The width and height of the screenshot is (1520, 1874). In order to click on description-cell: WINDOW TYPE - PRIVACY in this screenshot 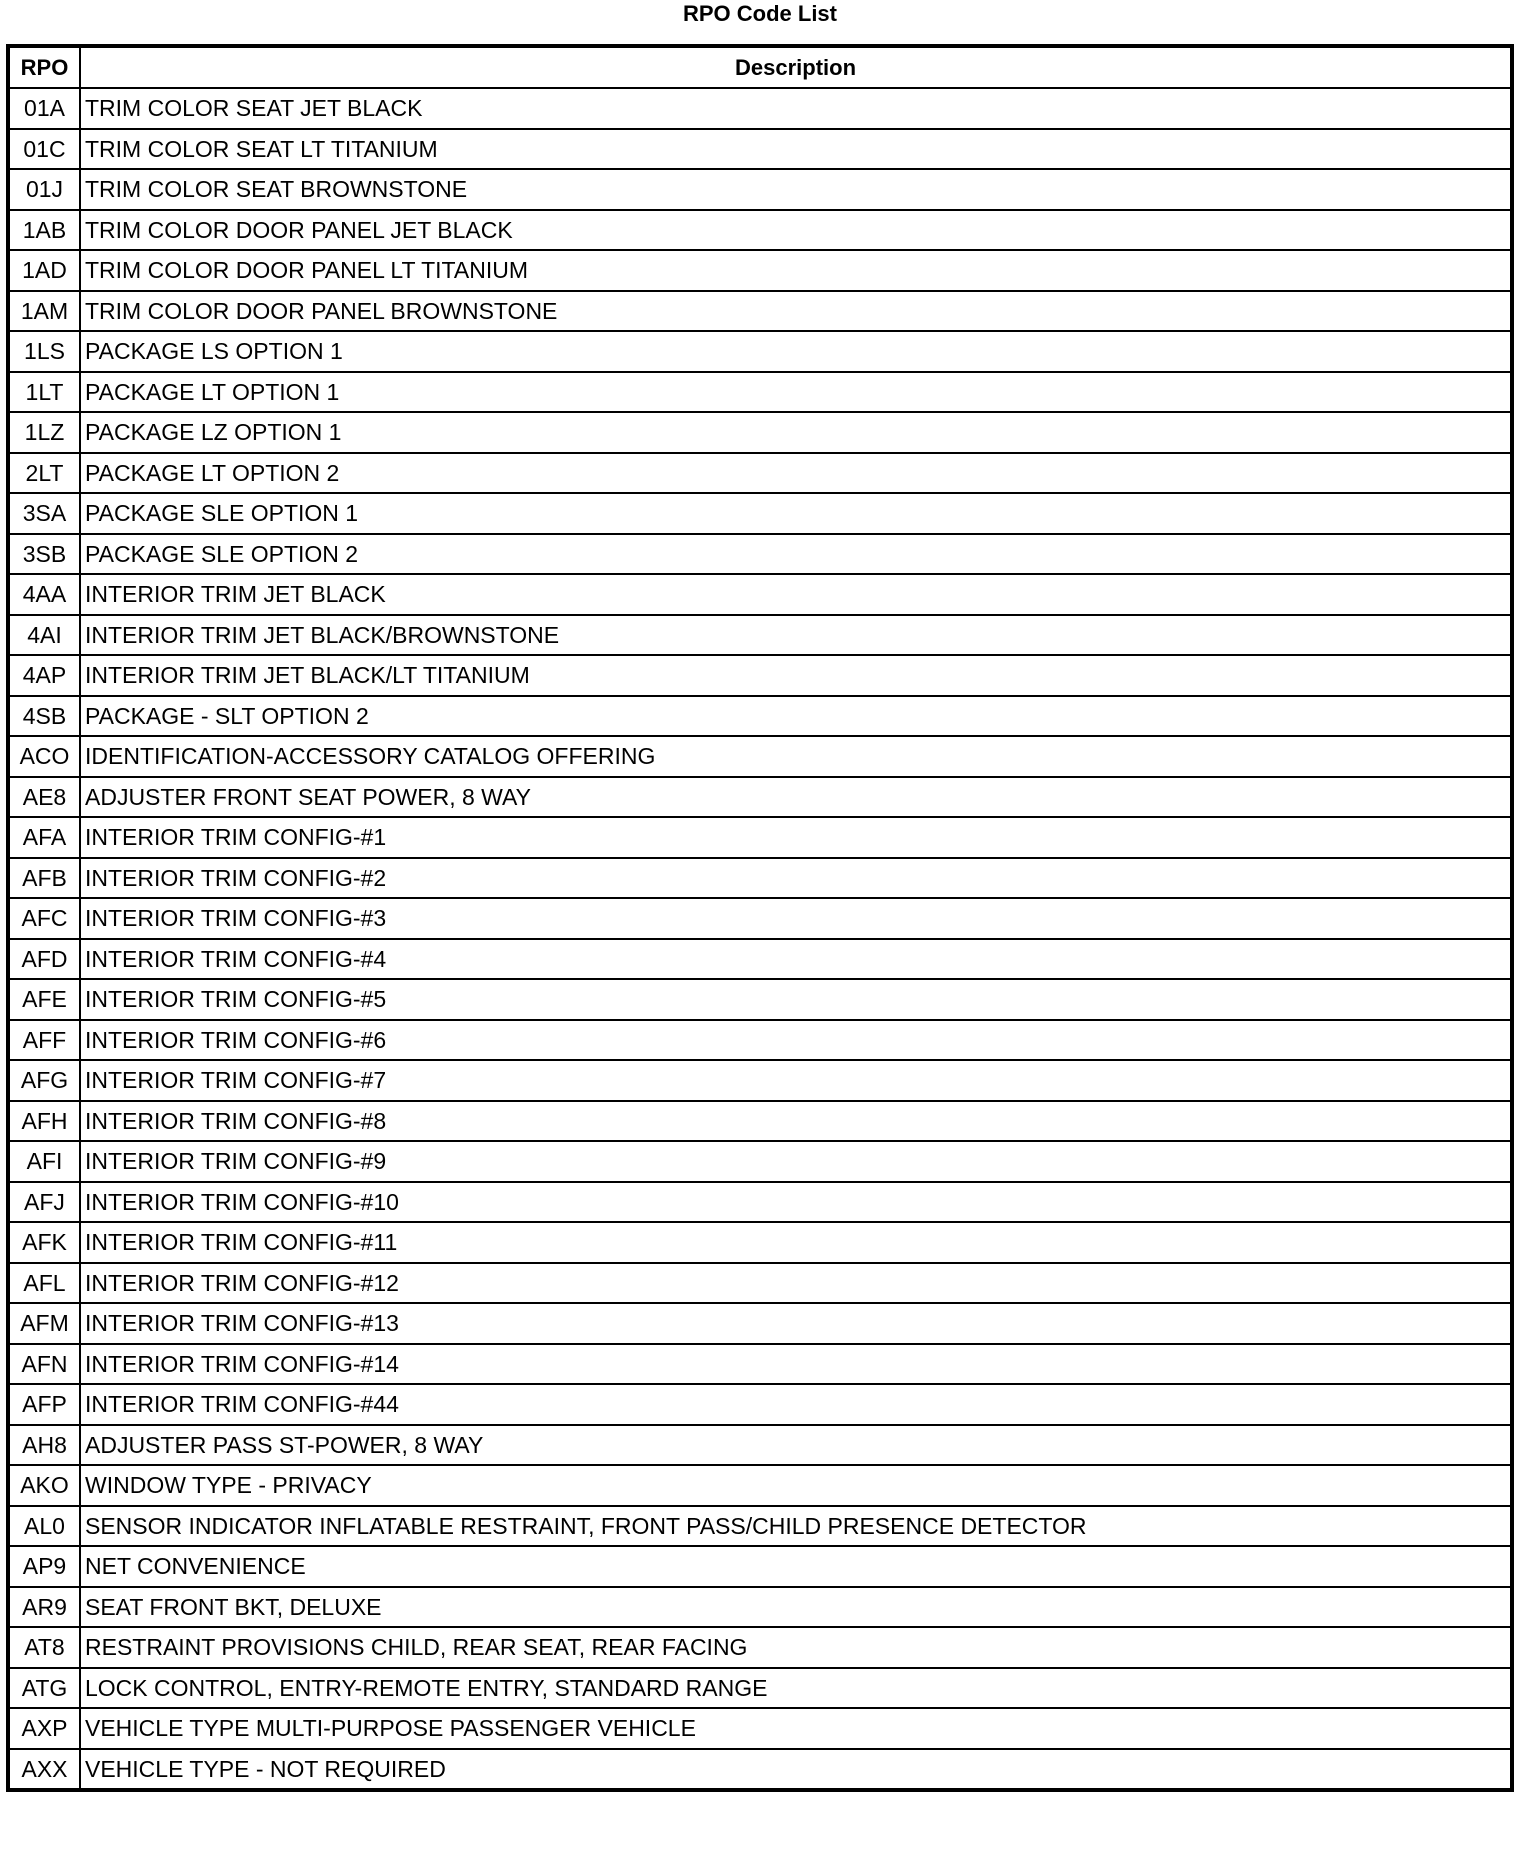, I will do `click(796, 1485)`.